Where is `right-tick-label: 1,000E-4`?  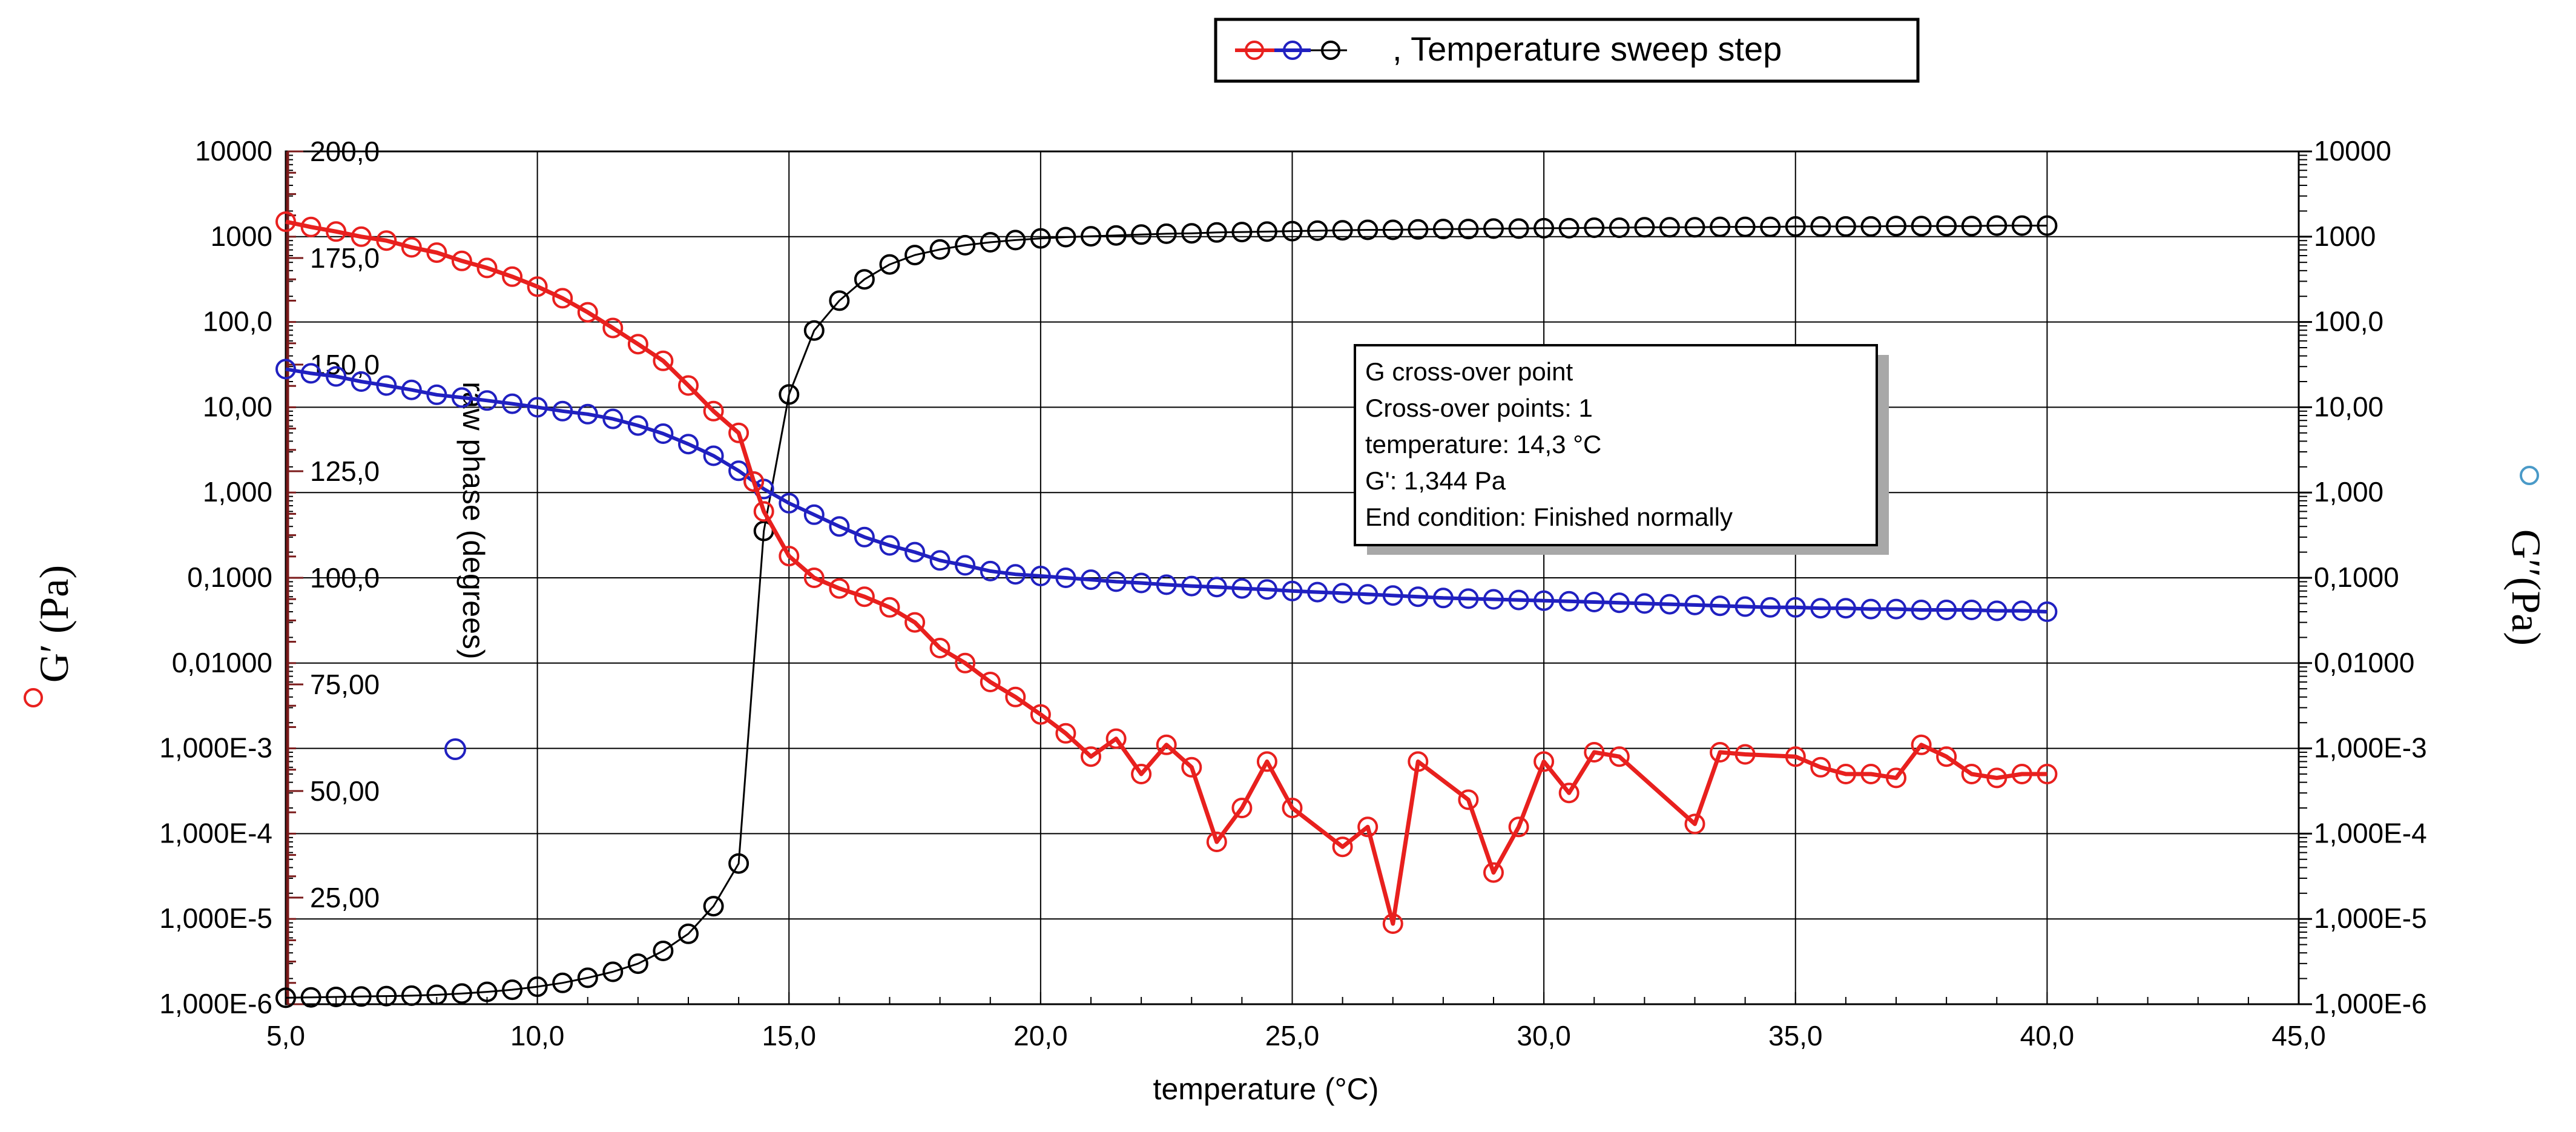 right-tick-label: 1,000E-4 is located at coordinates (2370, 833).